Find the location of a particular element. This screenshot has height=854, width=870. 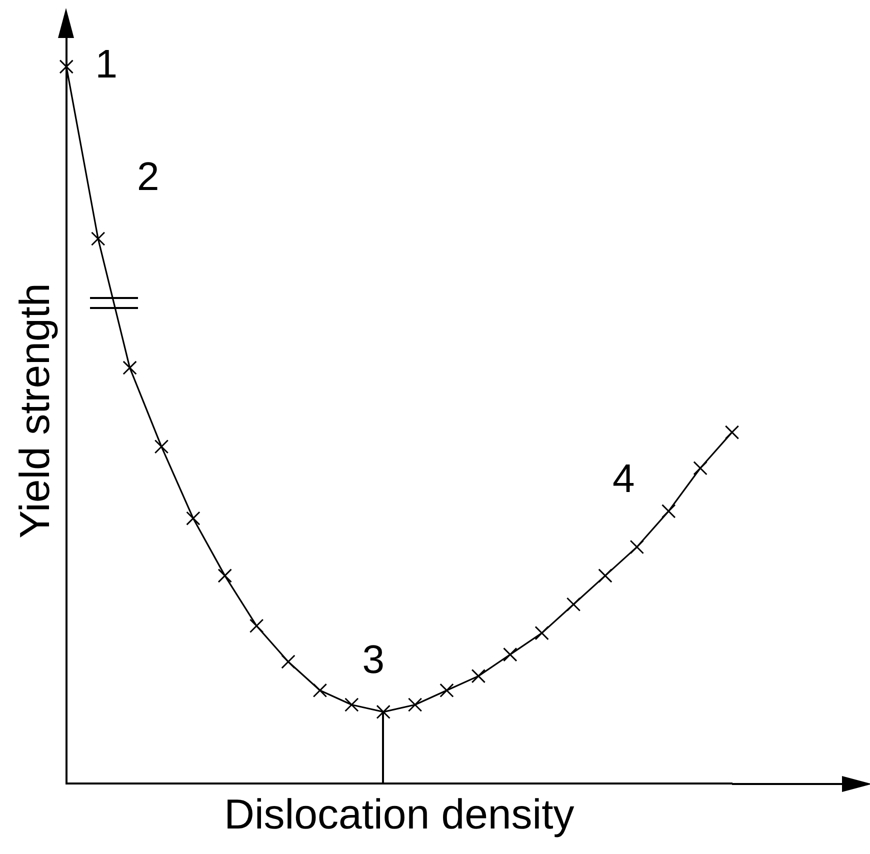

annotation: 4 is located at coordinates (623, 479).